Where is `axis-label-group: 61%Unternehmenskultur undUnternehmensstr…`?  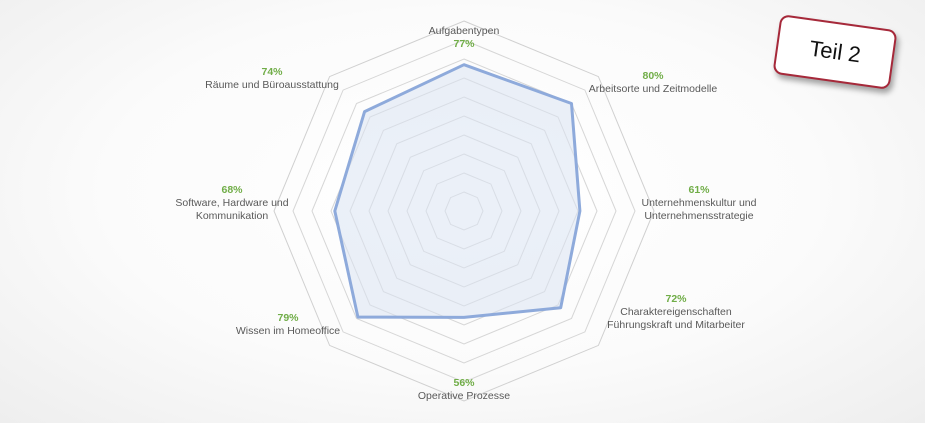
axis-label-group: 61%Unternehmenskultur undUnternehmensstr… is located at coordinates (699, 203).